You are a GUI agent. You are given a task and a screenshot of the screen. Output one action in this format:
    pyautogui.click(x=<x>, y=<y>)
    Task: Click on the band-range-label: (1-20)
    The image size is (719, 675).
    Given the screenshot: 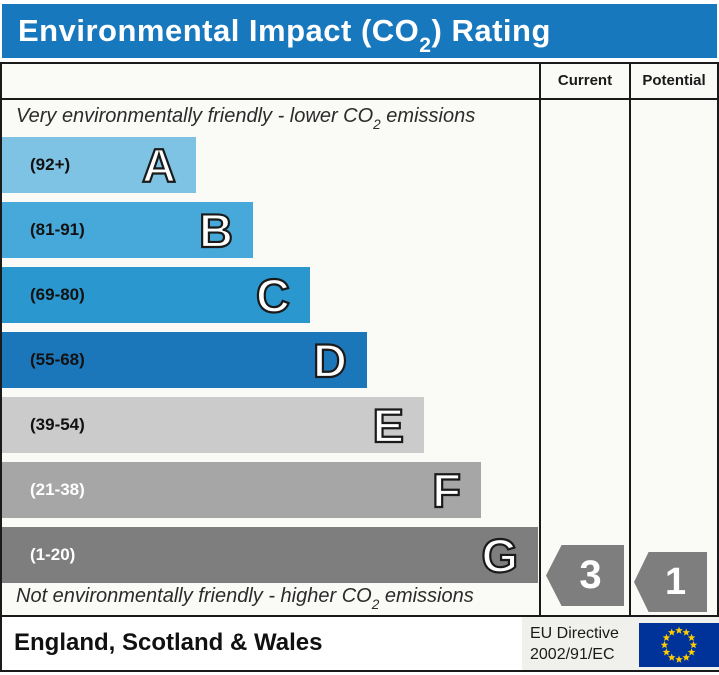 What is the action you would take?
    pyautogui.click(x=53, y=554)
    